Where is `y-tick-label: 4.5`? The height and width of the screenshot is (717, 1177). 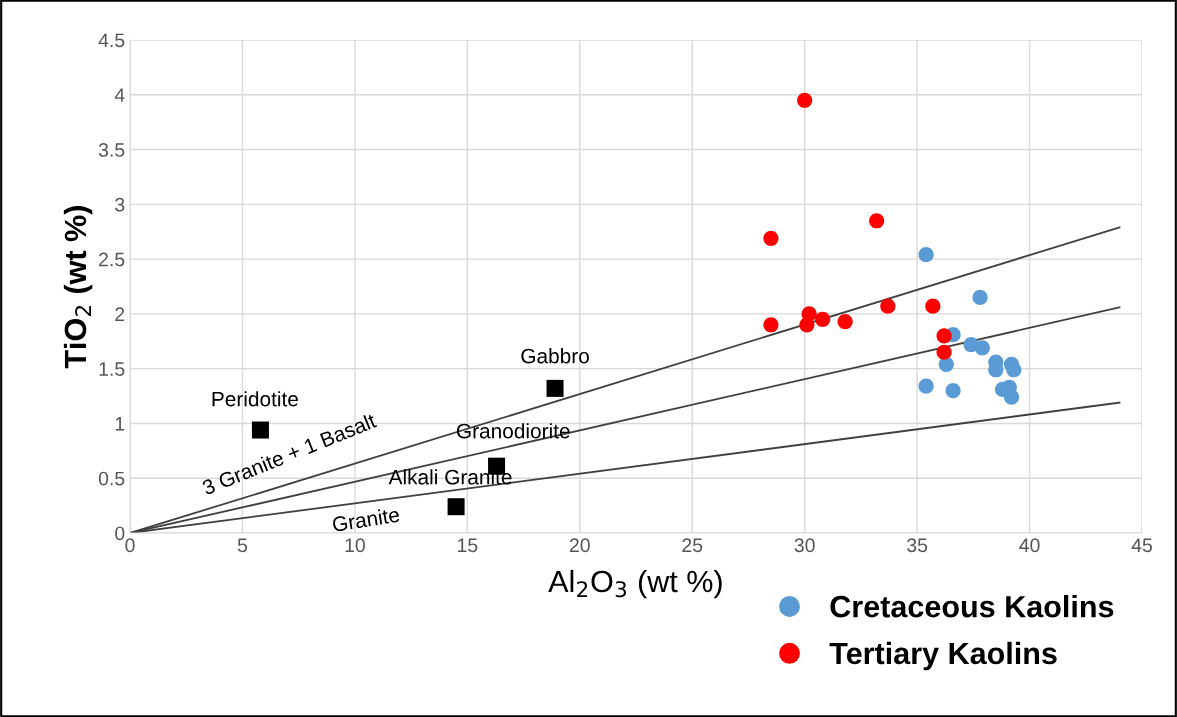
y-tick-label: 4.5 is located at coordinates (111, 40).